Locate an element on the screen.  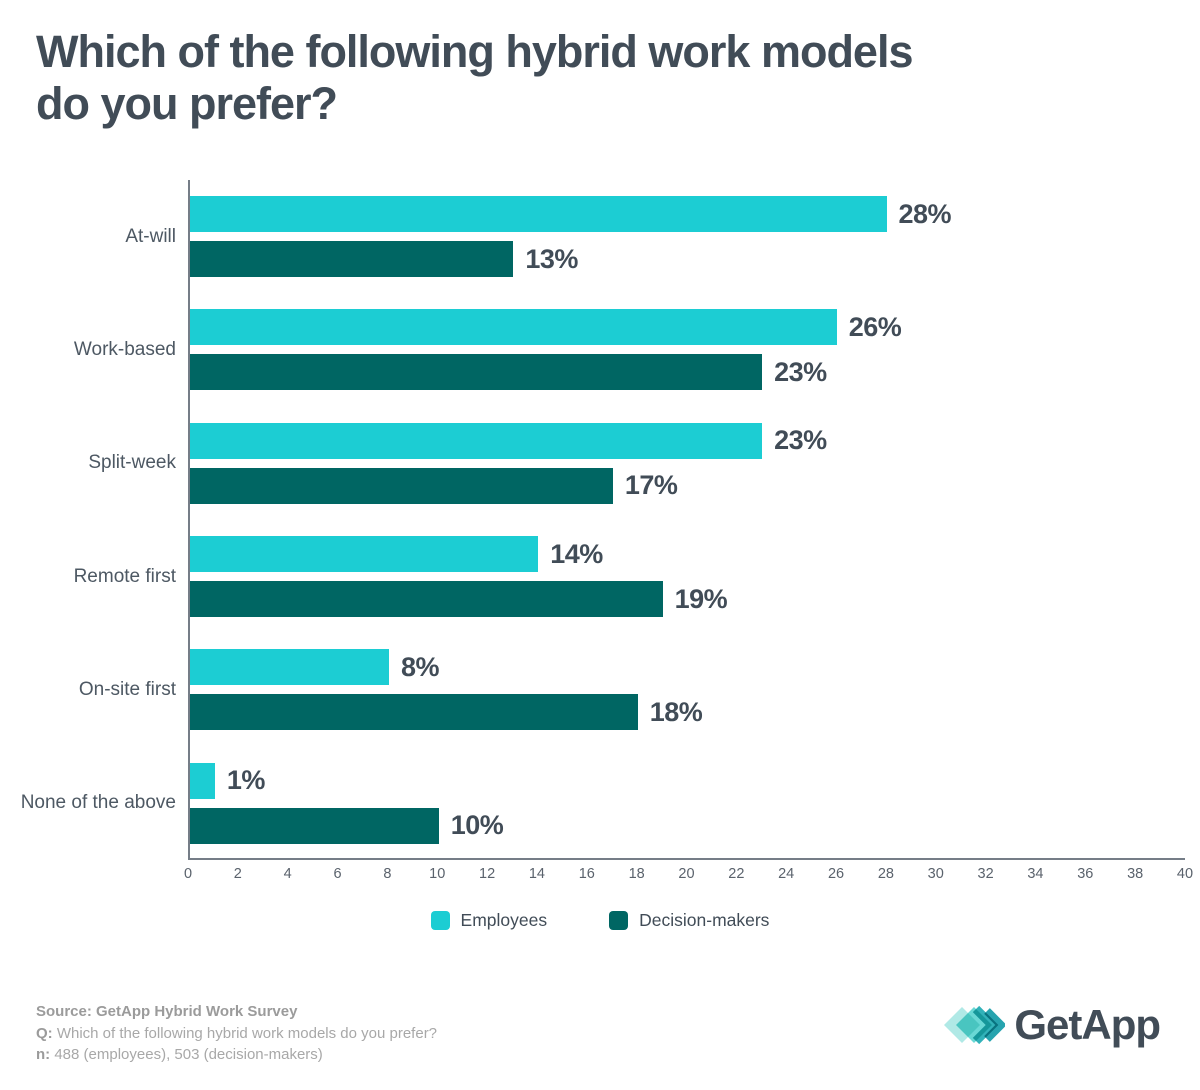
x-tick-label: 14 is located at coordinates (537, 874).